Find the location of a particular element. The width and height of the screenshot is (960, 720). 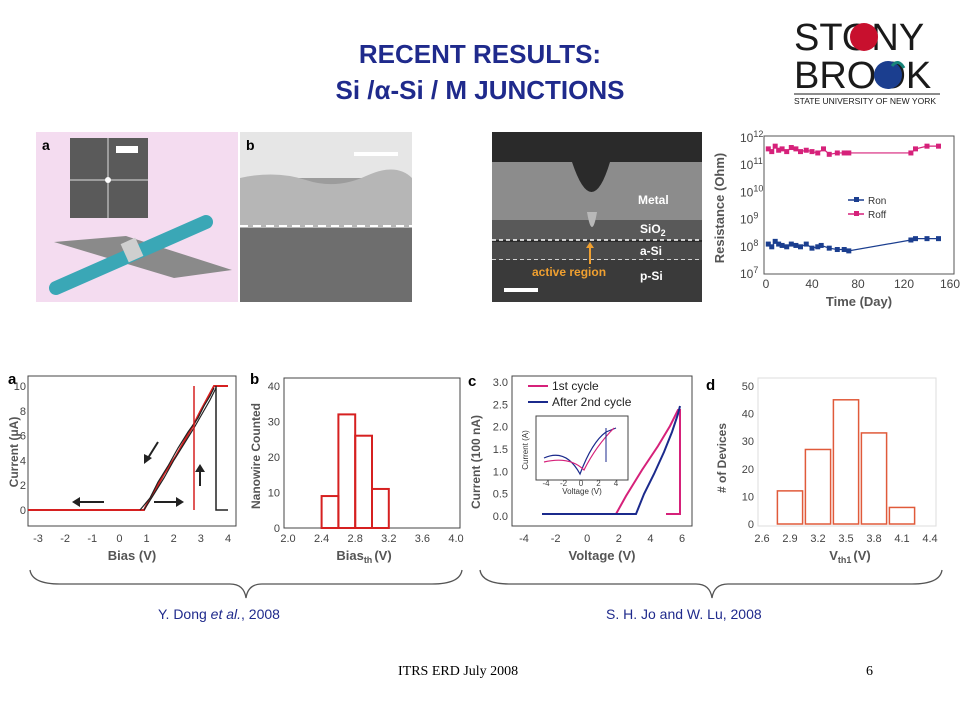

bias-x-tick: 0 is located at coordinates (119, 539).